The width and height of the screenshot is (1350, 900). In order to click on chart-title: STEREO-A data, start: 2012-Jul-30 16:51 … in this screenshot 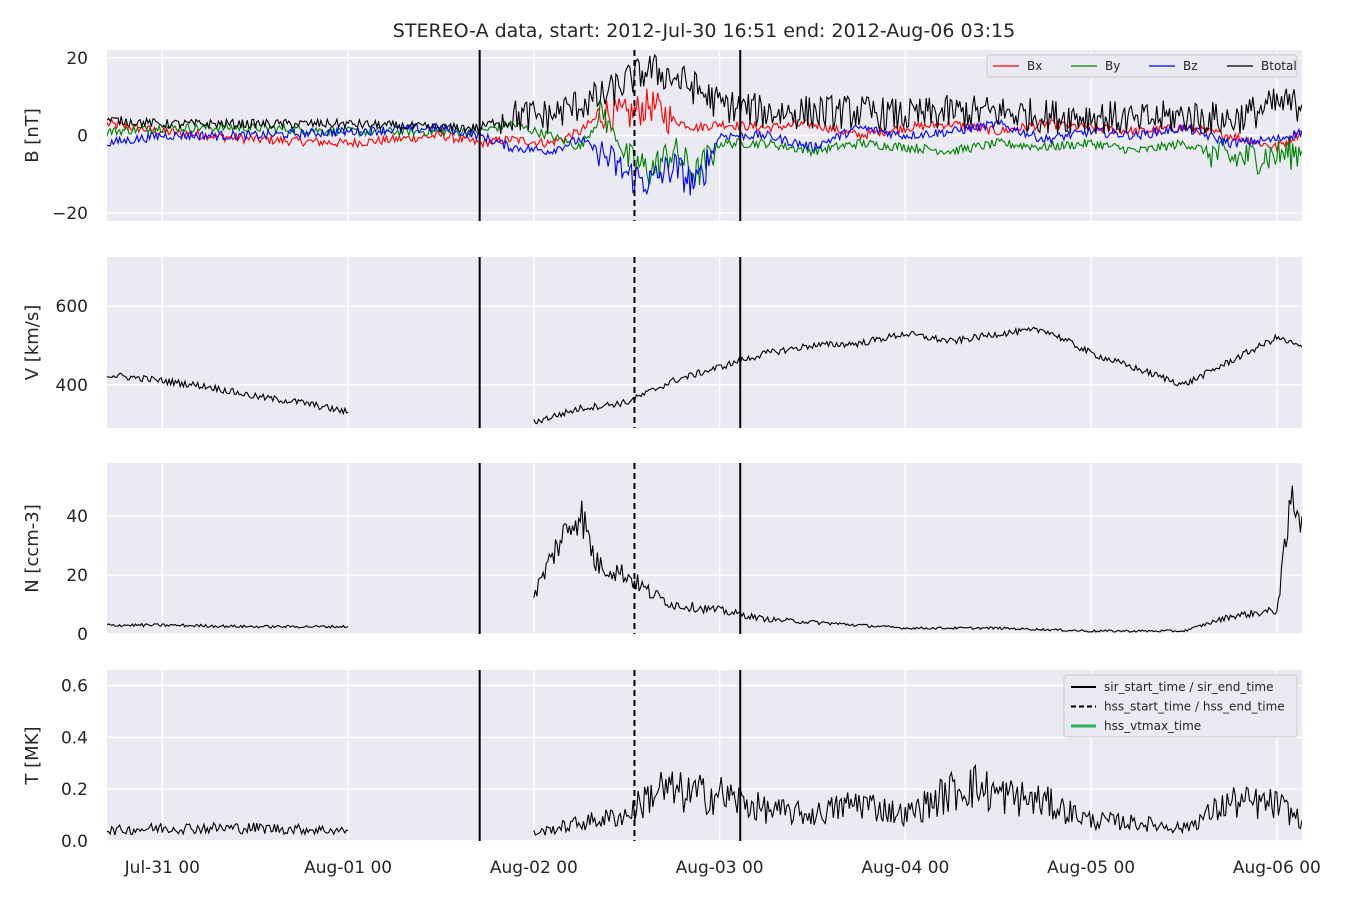, I will do `click(704, 31)`.